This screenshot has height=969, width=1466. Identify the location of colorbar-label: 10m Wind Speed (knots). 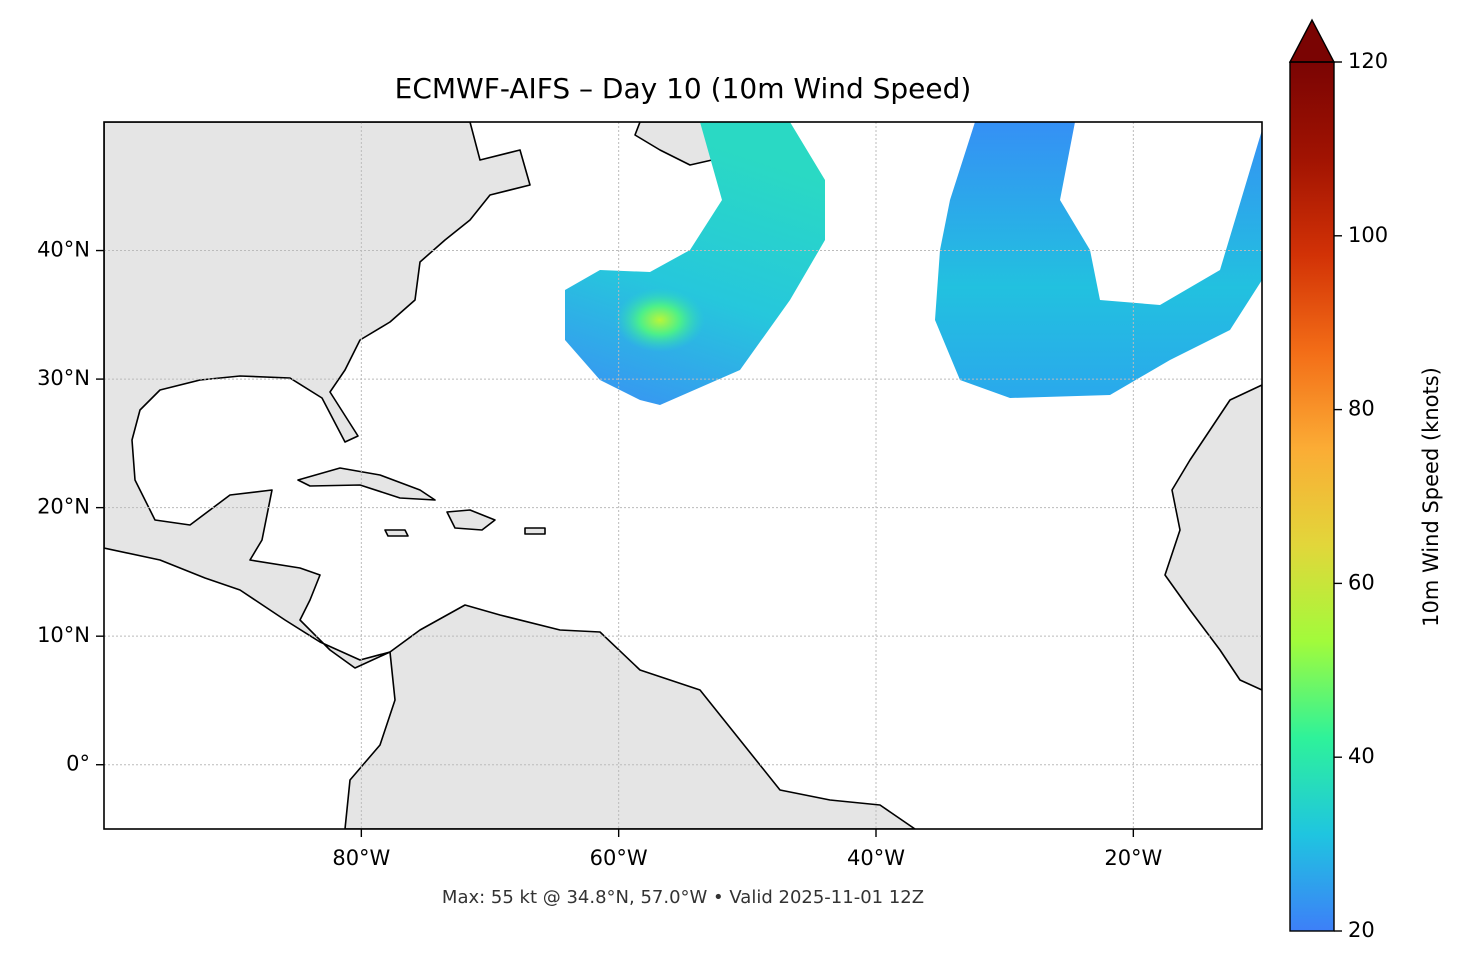
(1431, 497).